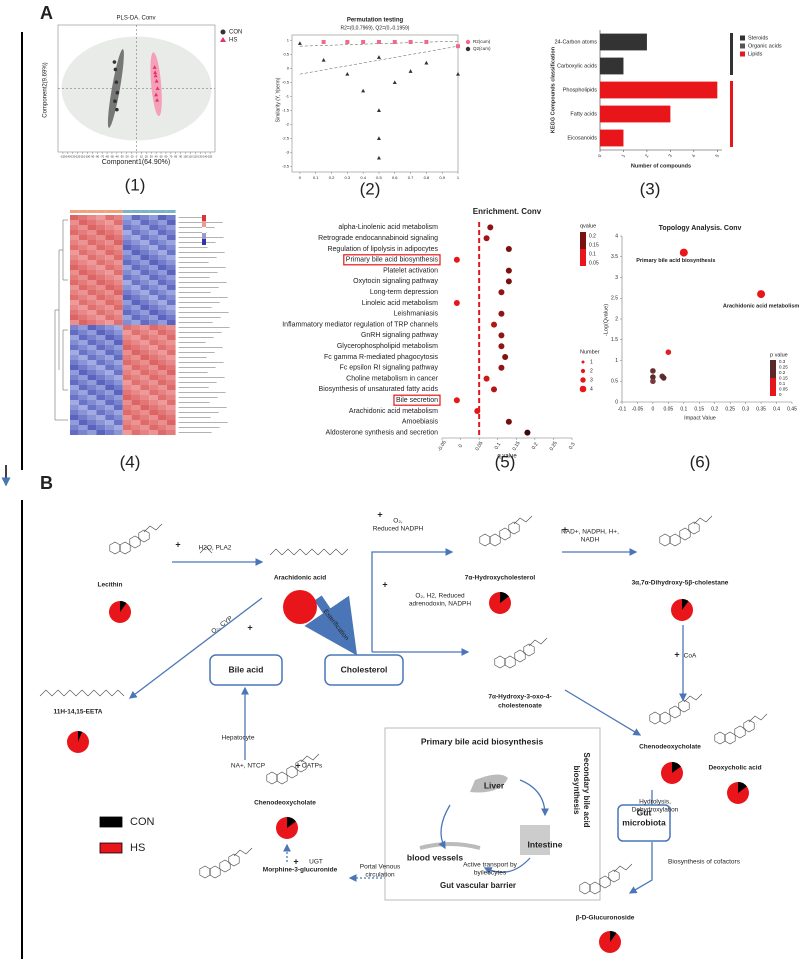  What do you see at coordinates (180, 157) in the screenshot?
I see `x-tick-label: 90` at bounding box center [180, 157].